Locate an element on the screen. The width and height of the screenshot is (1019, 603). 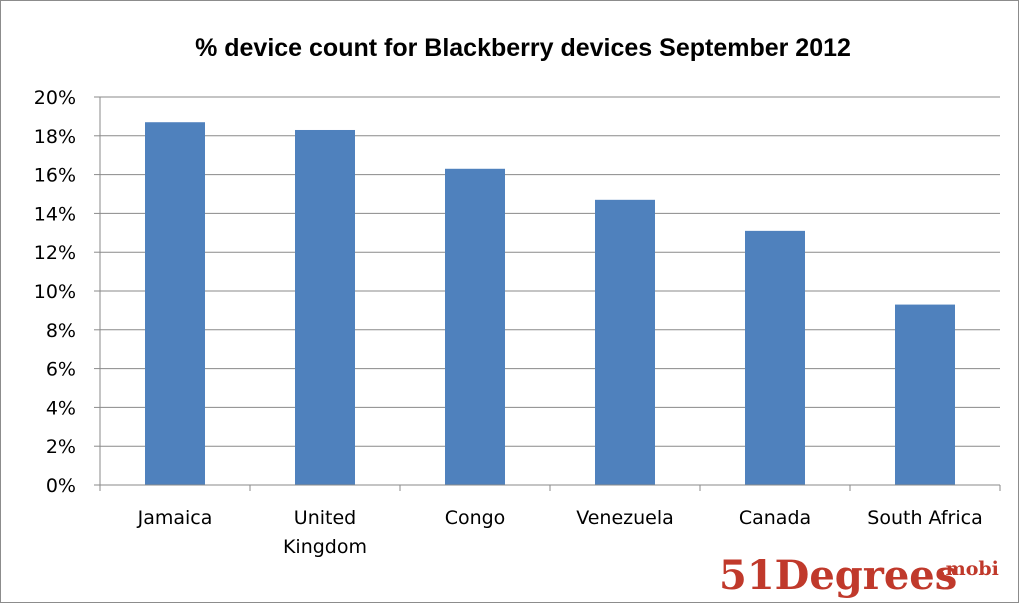
y-tick-label: 12% is located at coordinates (55, 253).